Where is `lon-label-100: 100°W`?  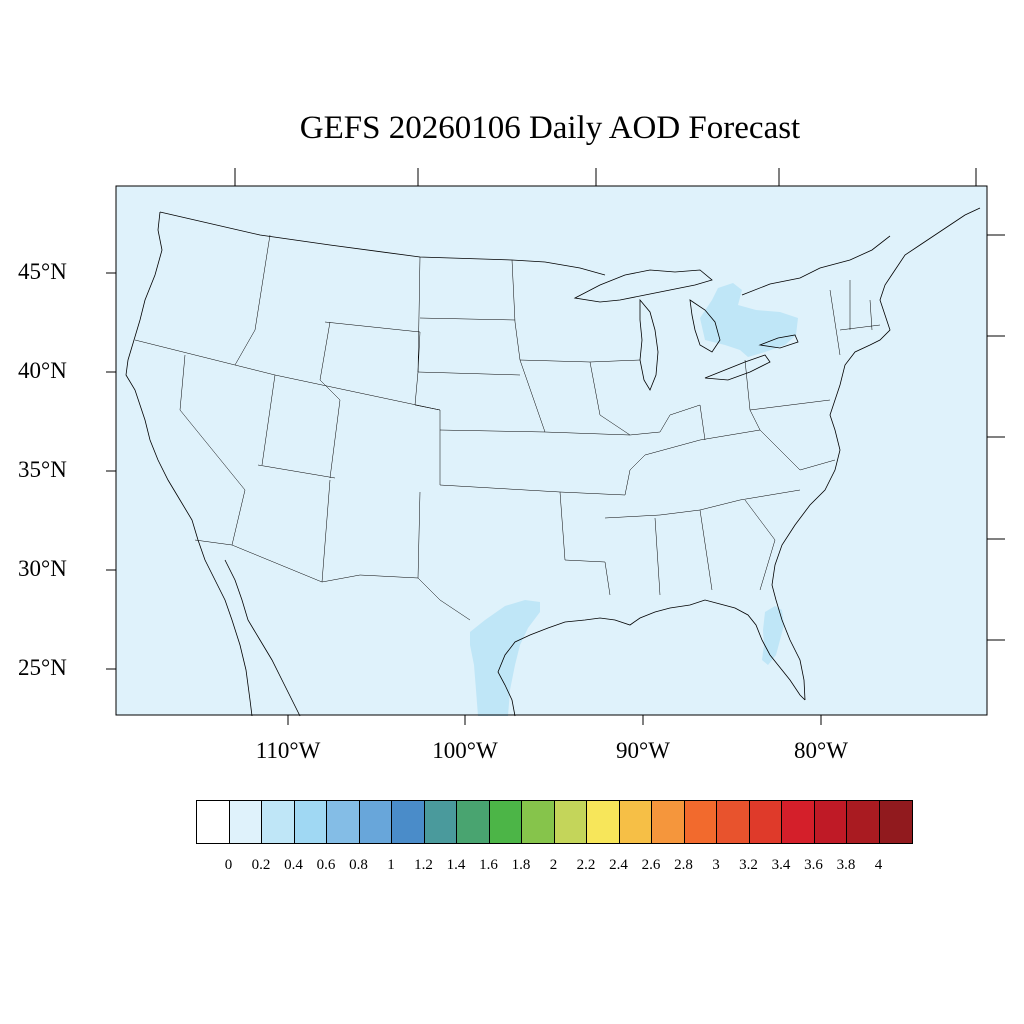 lon-label-100: 100°W is located at coordinates (465, 750).